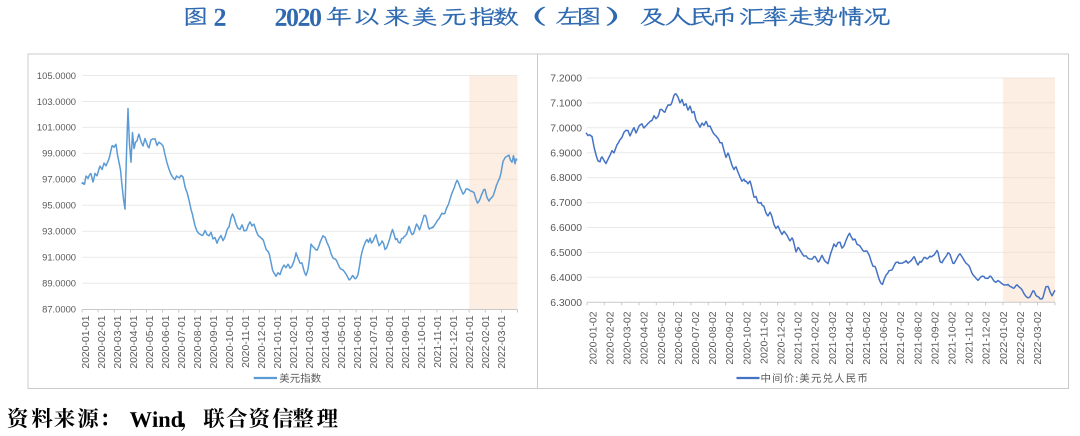 The image size is (1080, 436). What do you see at coordinates (696, 337) in the screenshot?
I see `svg-text: 2020-07-02` at bounding box center [696, 337].